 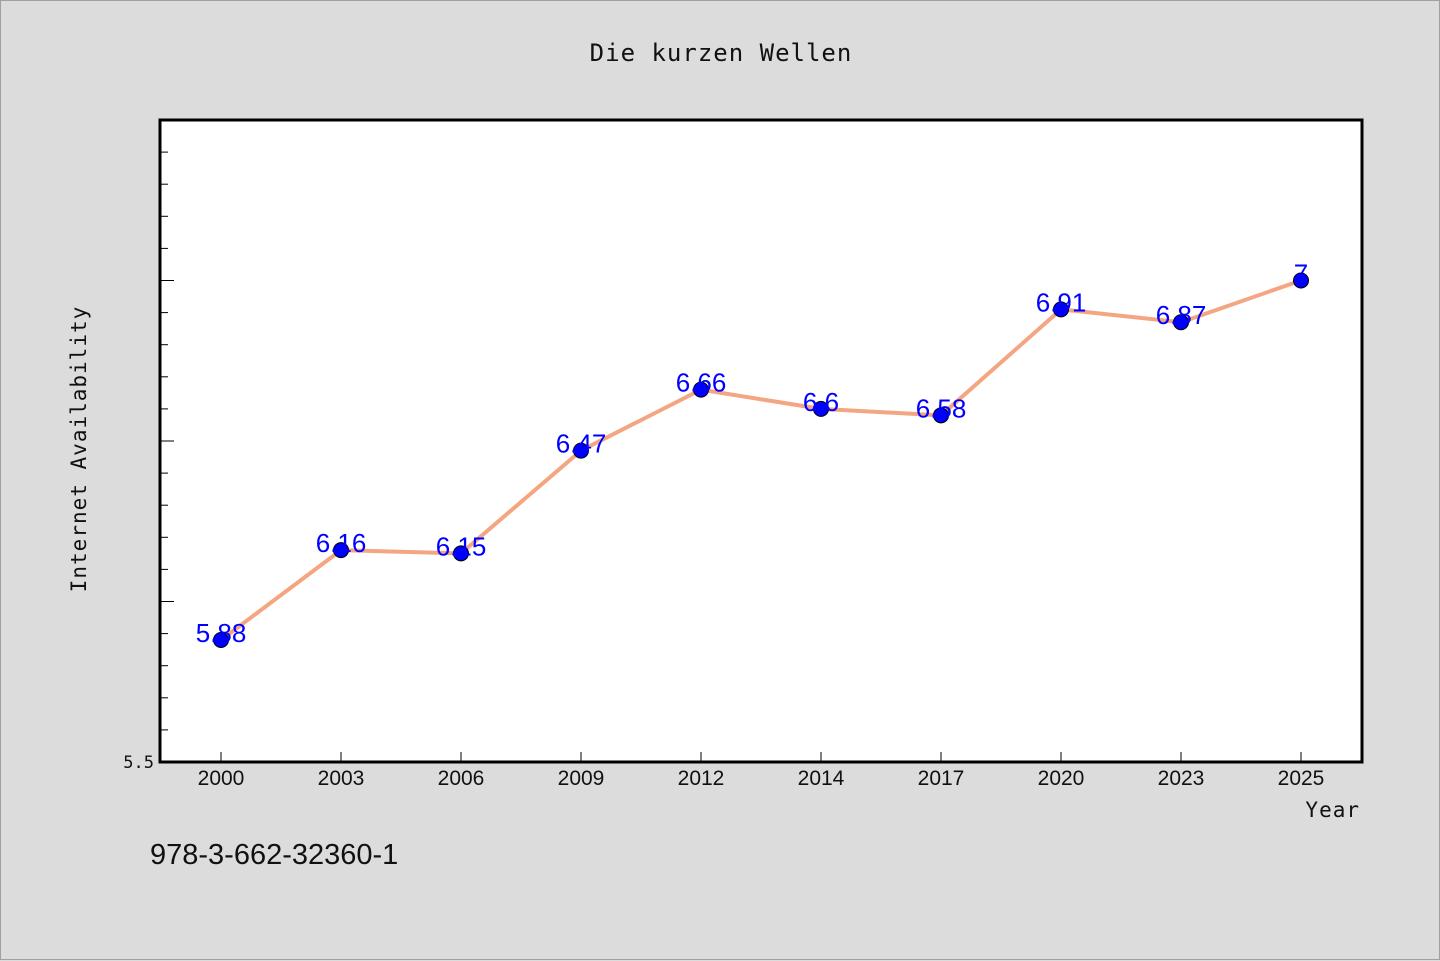 I want to click on data-label: 6.66, so click(x=701, y=383).